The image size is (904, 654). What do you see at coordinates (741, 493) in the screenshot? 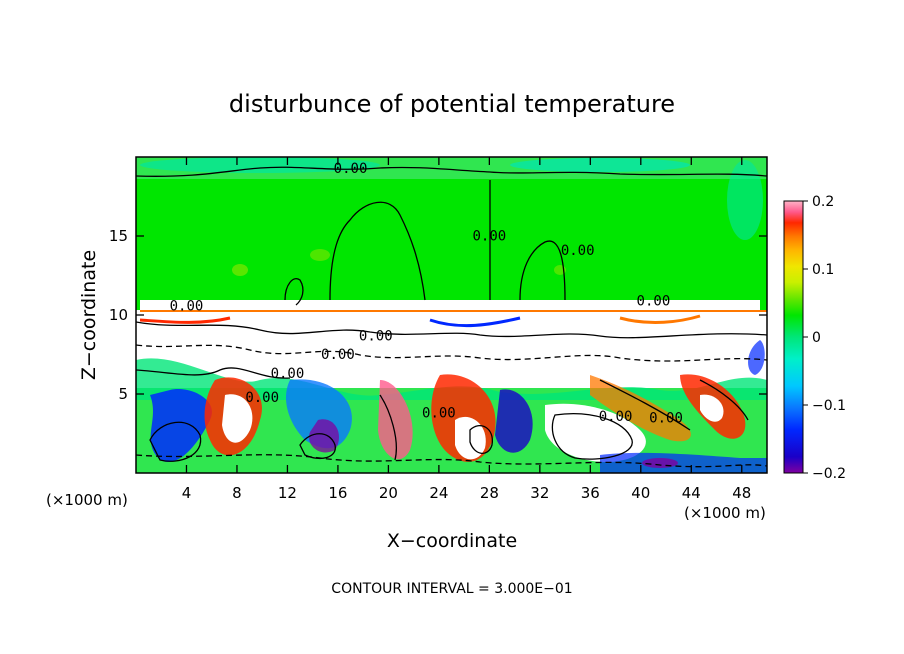
I see `x-tick-label: 48` at bounding box center [741, 493].